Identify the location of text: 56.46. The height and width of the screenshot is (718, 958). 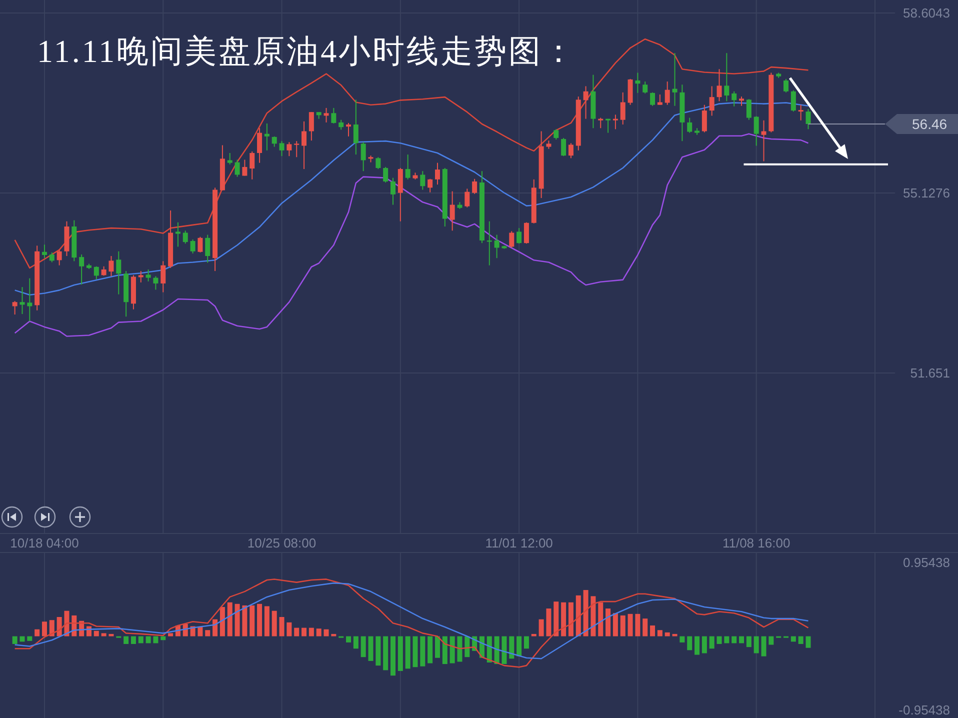
(930, 124).